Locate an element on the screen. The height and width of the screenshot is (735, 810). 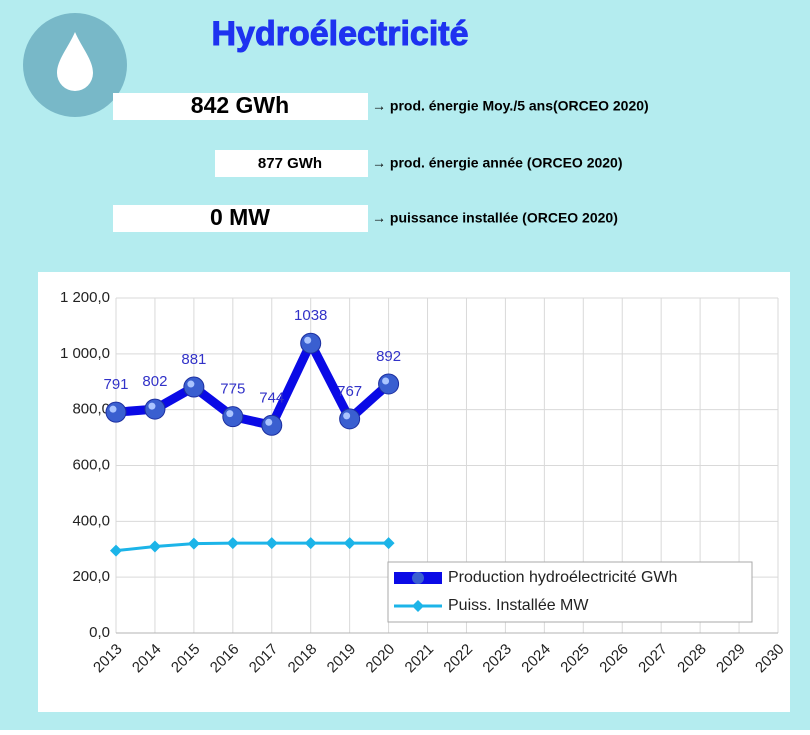
title: Hydroélectricité is located at coordinates (340, 34).